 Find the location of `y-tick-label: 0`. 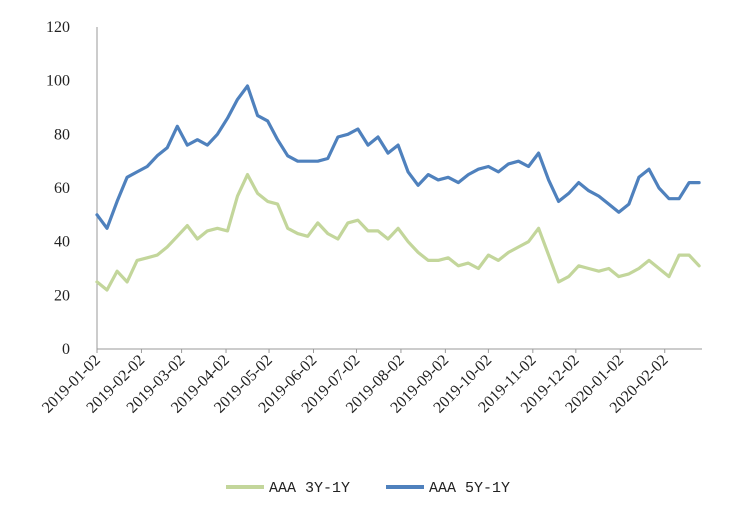

y-tick-label: 0 is located at coordinates (66, 349).